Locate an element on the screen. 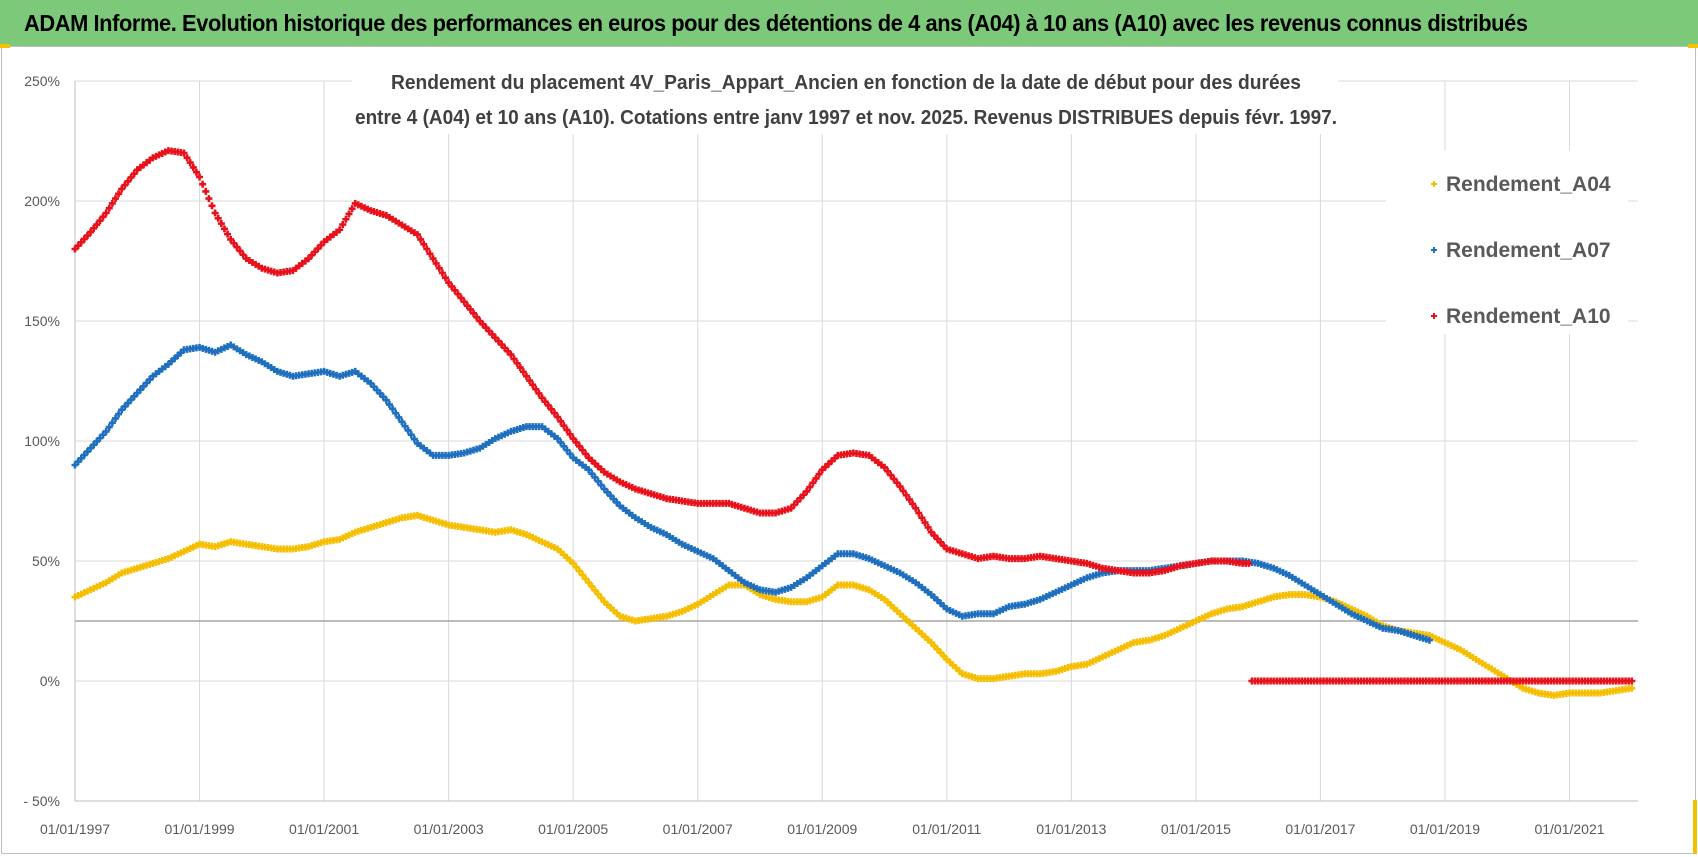 The height and width of the screenshot is (857, 1698). x-tick-label: 01/01/2021 is located at coordinates (1569, 829).